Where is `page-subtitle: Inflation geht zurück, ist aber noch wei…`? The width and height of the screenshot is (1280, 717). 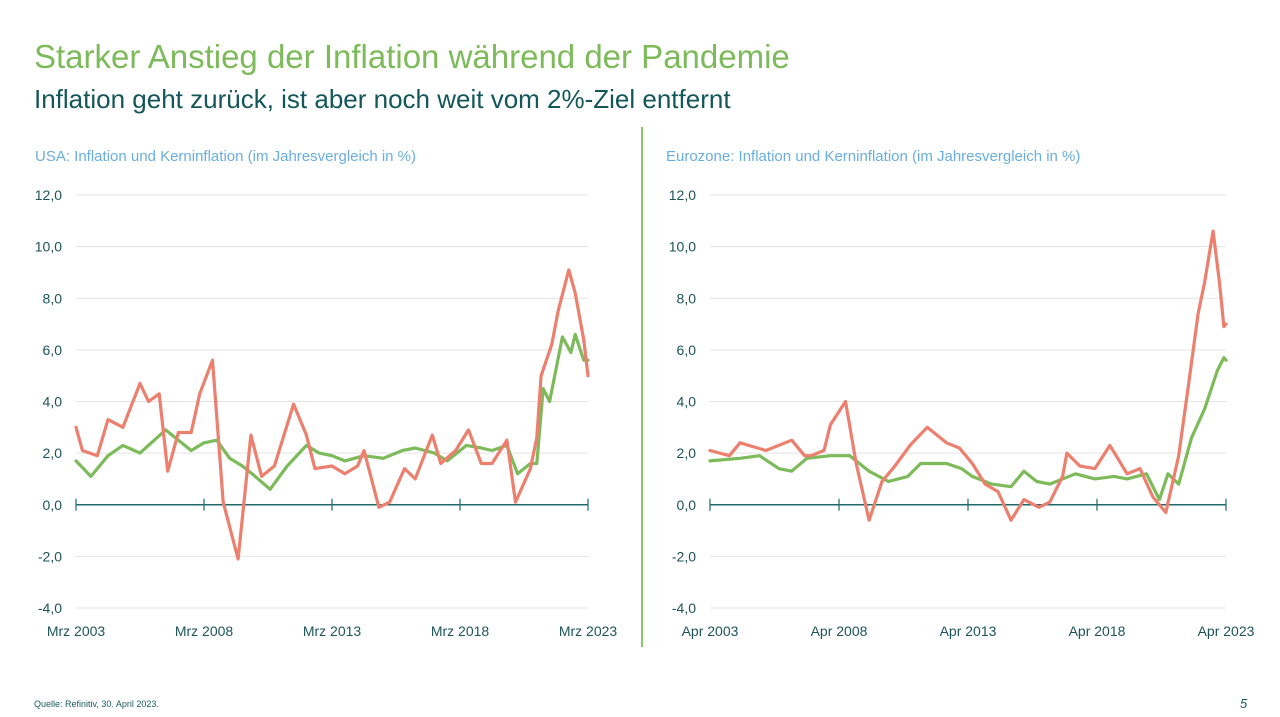 page-subtitle: Inflation geht zurück, ist aber noch wei… is located at coordinates (382, 99).